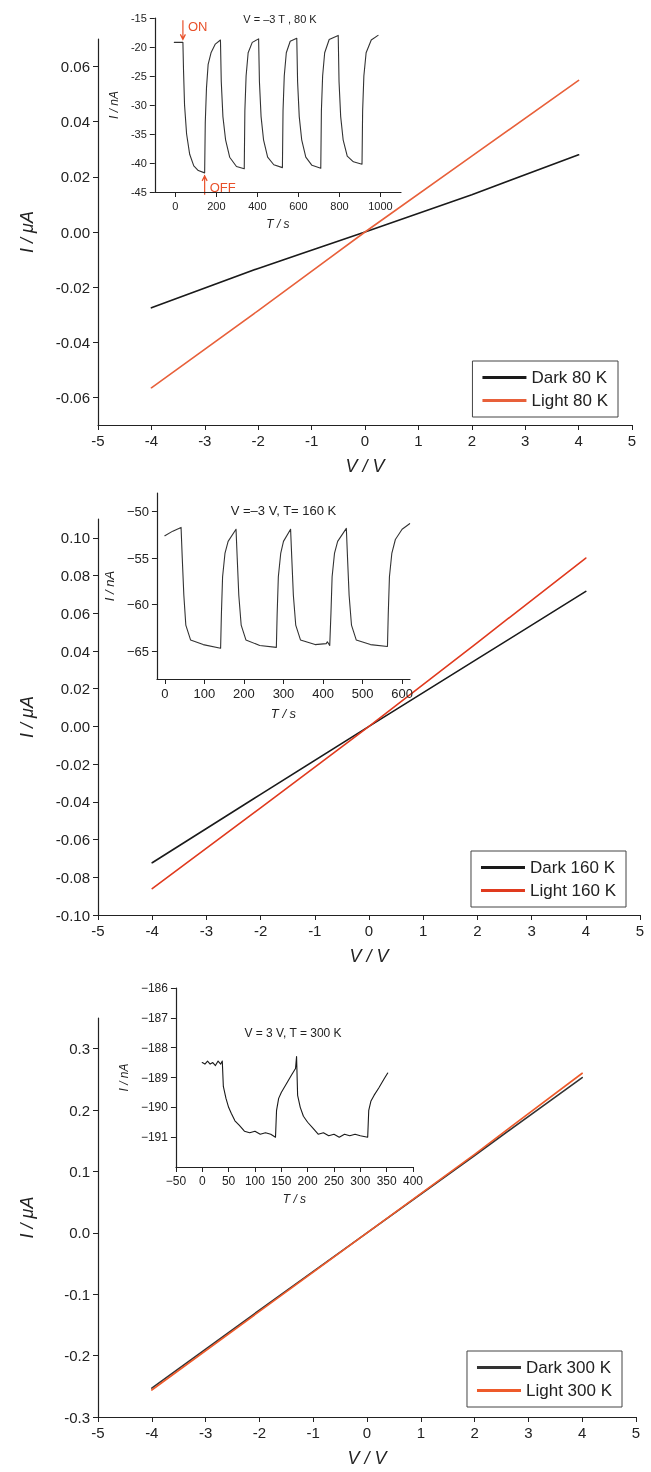  What do you see at coordinates (568, 1367) in the screenshot?
I see `legend-label: Dark 300 K` at bounding box center [568, 1367].